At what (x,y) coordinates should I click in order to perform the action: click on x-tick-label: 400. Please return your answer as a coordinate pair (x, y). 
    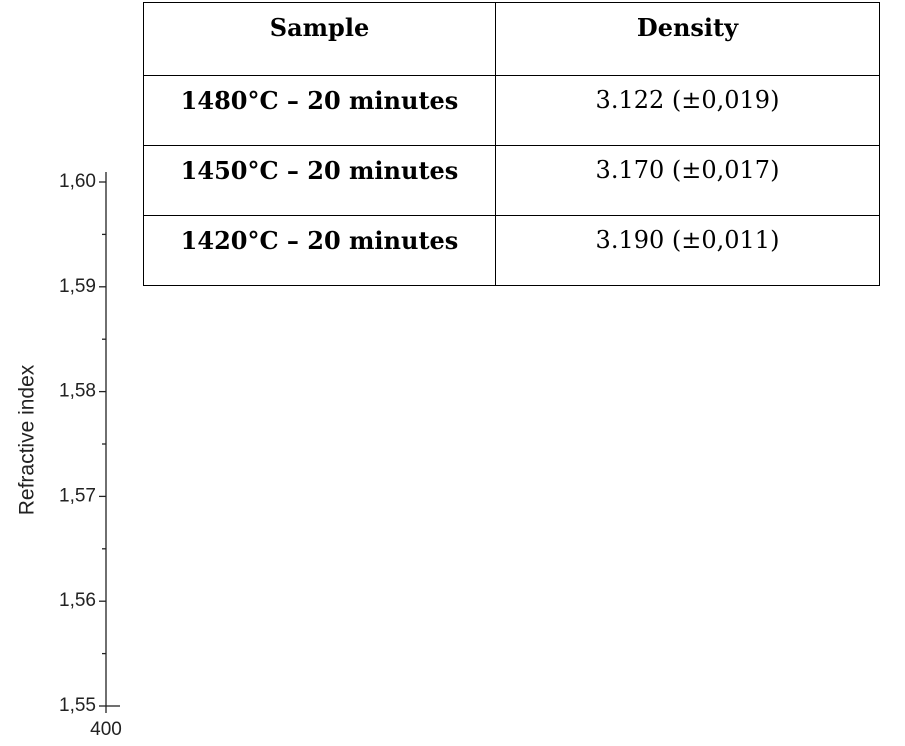
    Looking at the image, I should click on (106, 729).